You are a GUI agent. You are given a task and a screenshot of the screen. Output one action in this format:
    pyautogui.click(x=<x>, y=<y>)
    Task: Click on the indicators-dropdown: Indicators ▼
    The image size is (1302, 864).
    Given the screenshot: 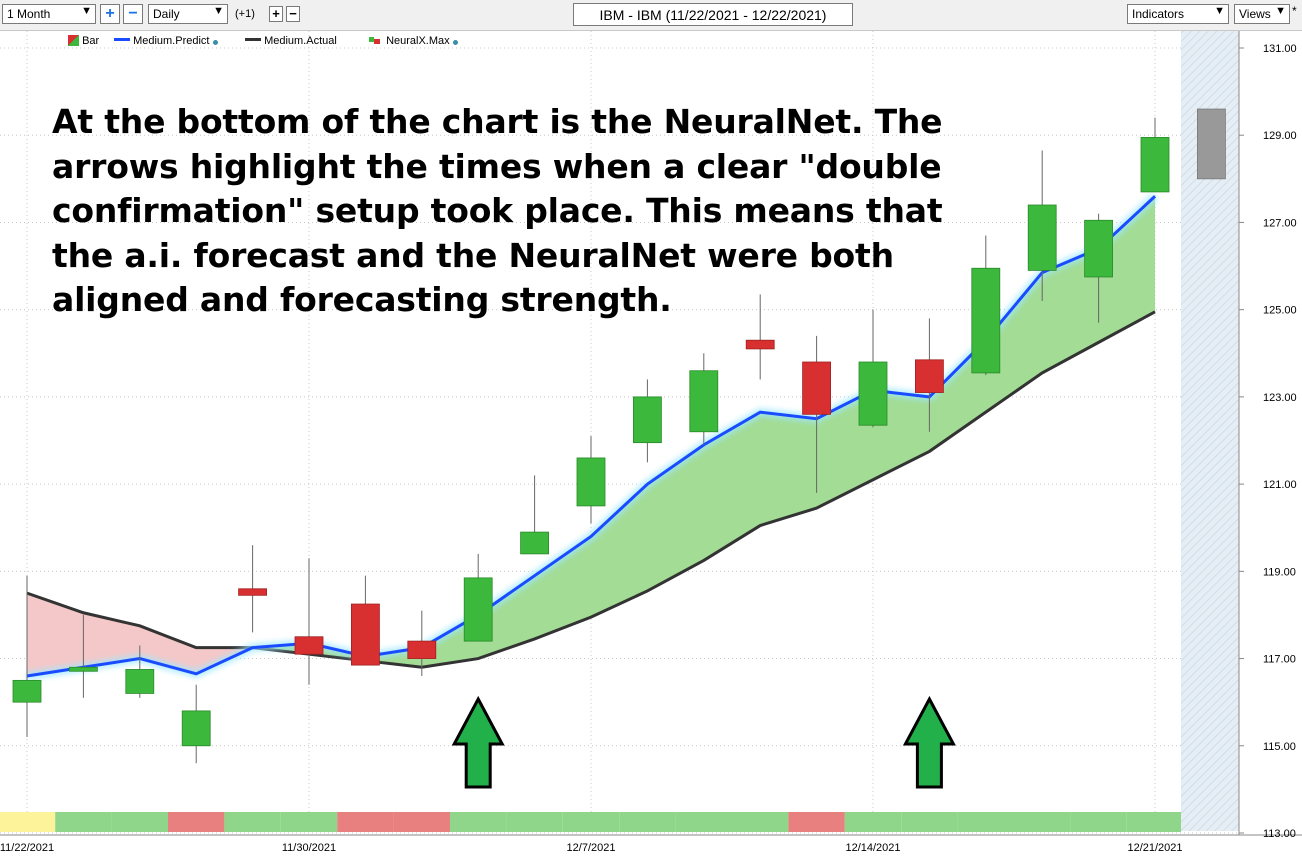 What is the action you would take?
    pyautogui.click(x=1178, y=14)
    